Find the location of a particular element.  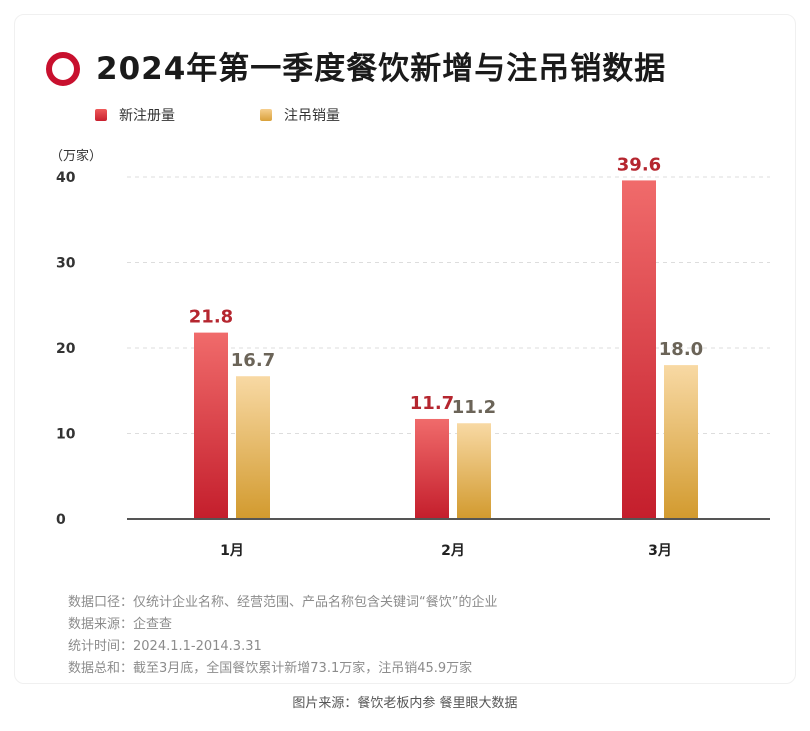

x-tick-label: 1月 is located at coordinates (232, 551).